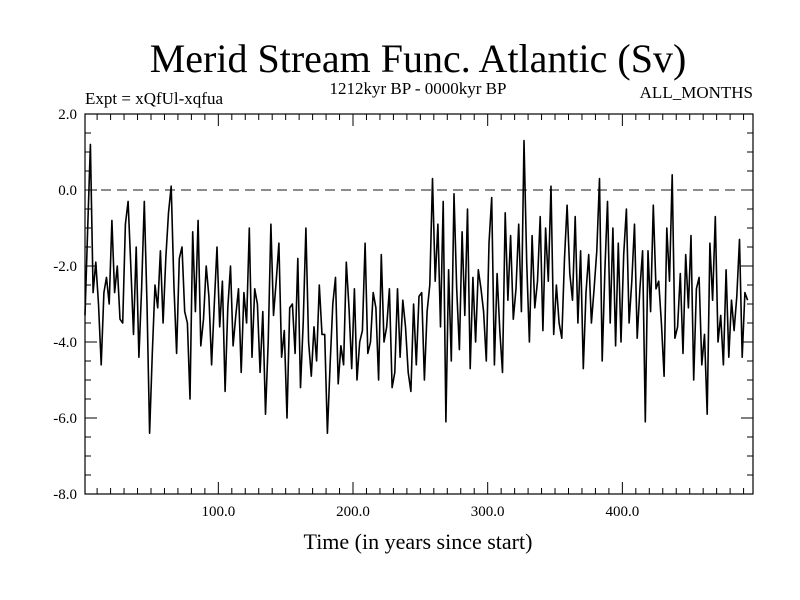  I want to click on y-tick-label: -2.0, so click(65, 267).